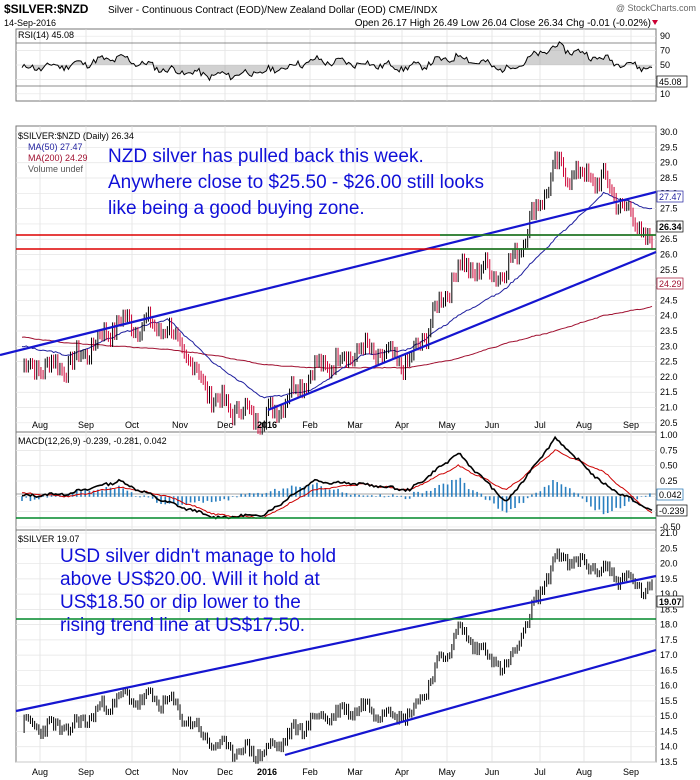 This screenshot has width=700, height=780. Describe the element at coordinates (190, 579) in the screenshot. I see `usd-annotation-line-2: above US$20.00. Will it hold at` at that location.